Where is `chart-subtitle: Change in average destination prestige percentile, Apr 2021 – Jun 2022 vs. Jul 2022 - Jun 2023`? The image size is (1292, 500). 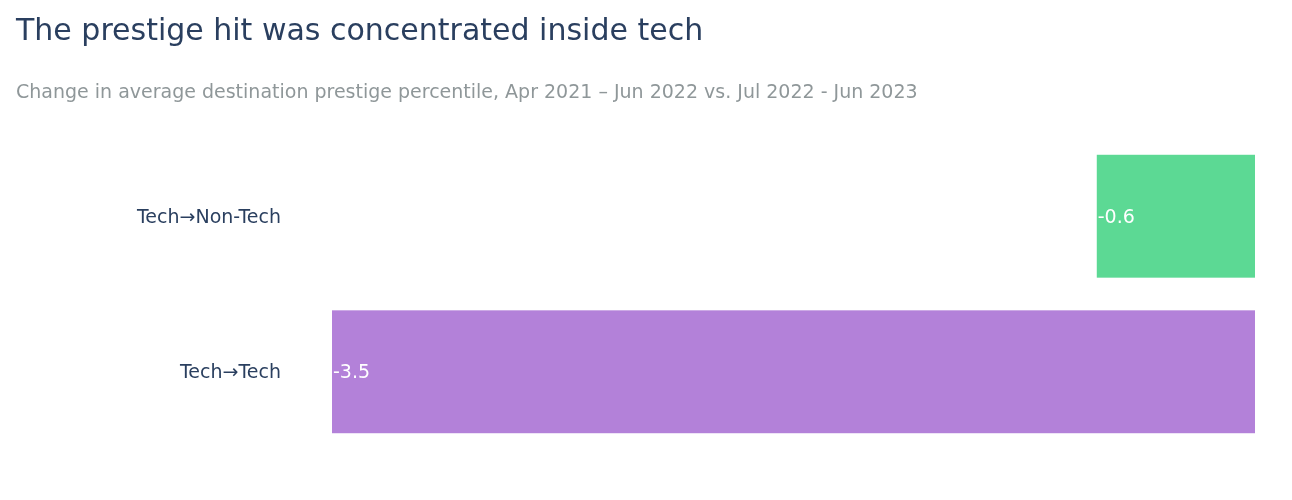
chart-subtitle: Change in average destination prestige percentile, Apr 2021 – Jun 2022 vs. Jul 2022 - Jun 2023 is located at coordinates (467, 91).